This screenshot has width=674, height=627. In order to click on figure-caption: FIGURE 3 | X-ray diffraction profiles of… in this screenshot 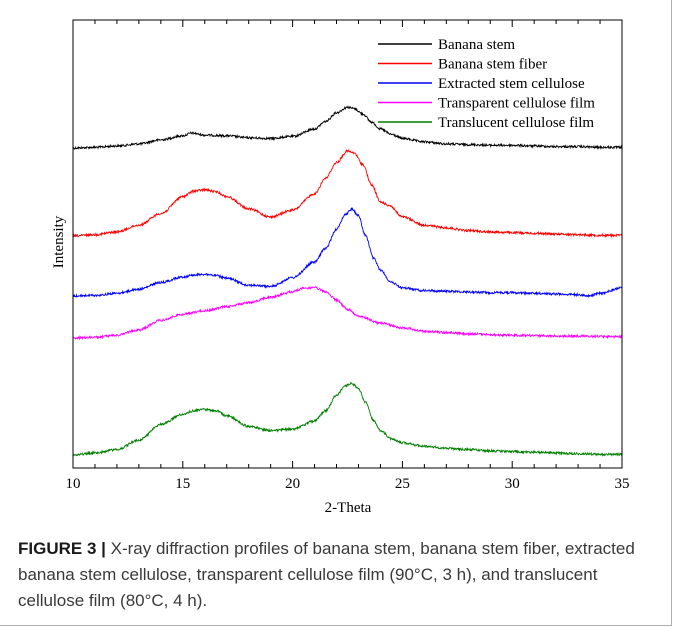, I will do `click(338, 575)`.